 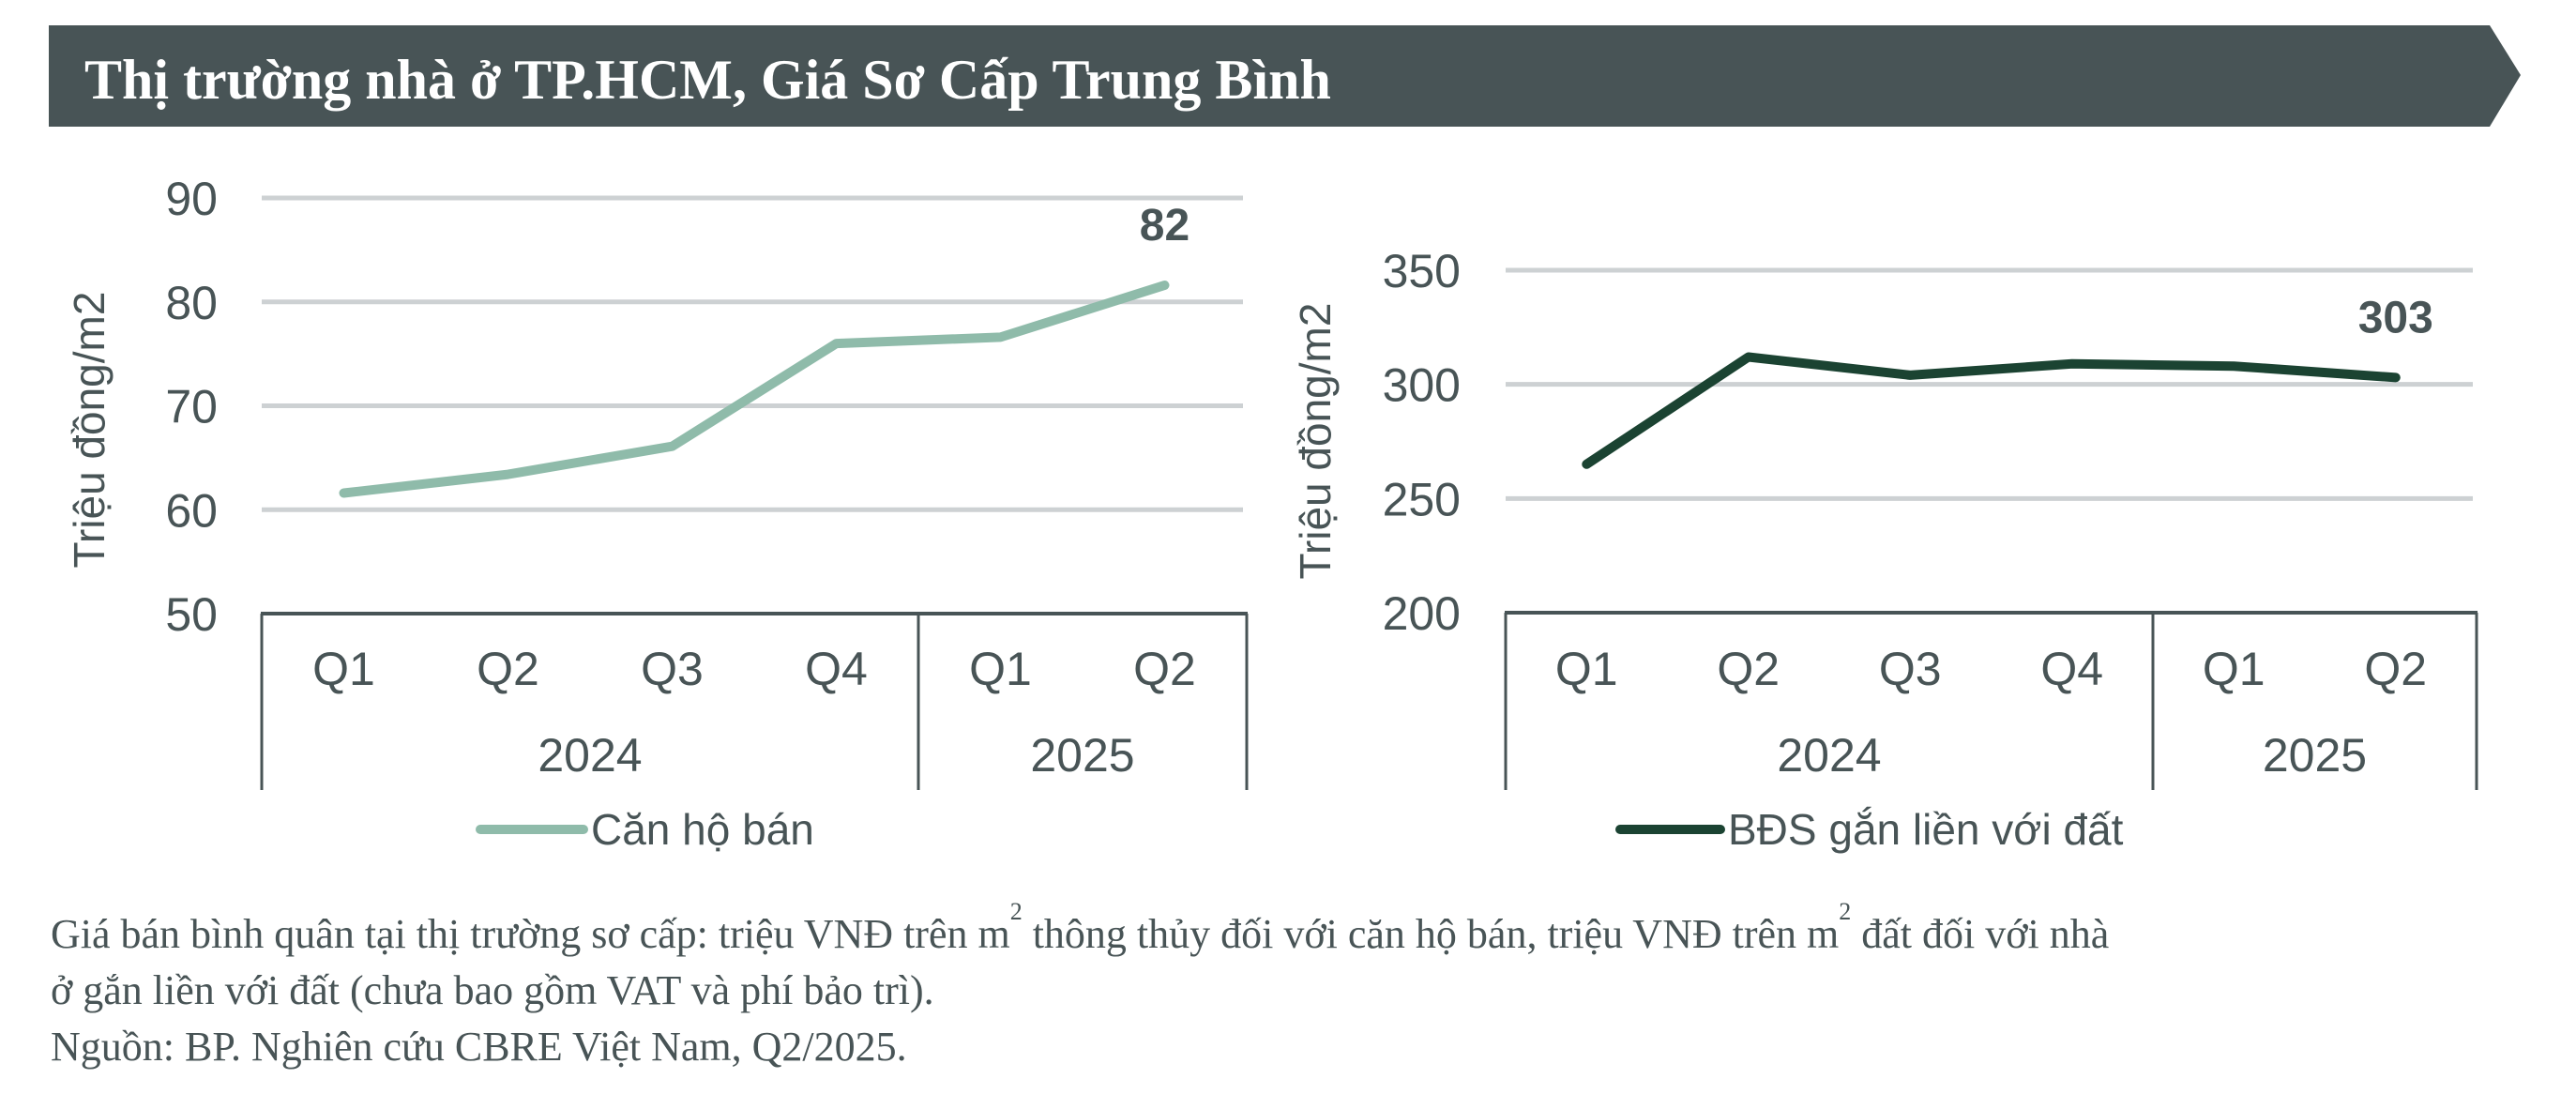 What do you see at coordinates (1422, 613) in the screenshot?
I see `y-tick-label: 200` at bounding box center [1422, 613].